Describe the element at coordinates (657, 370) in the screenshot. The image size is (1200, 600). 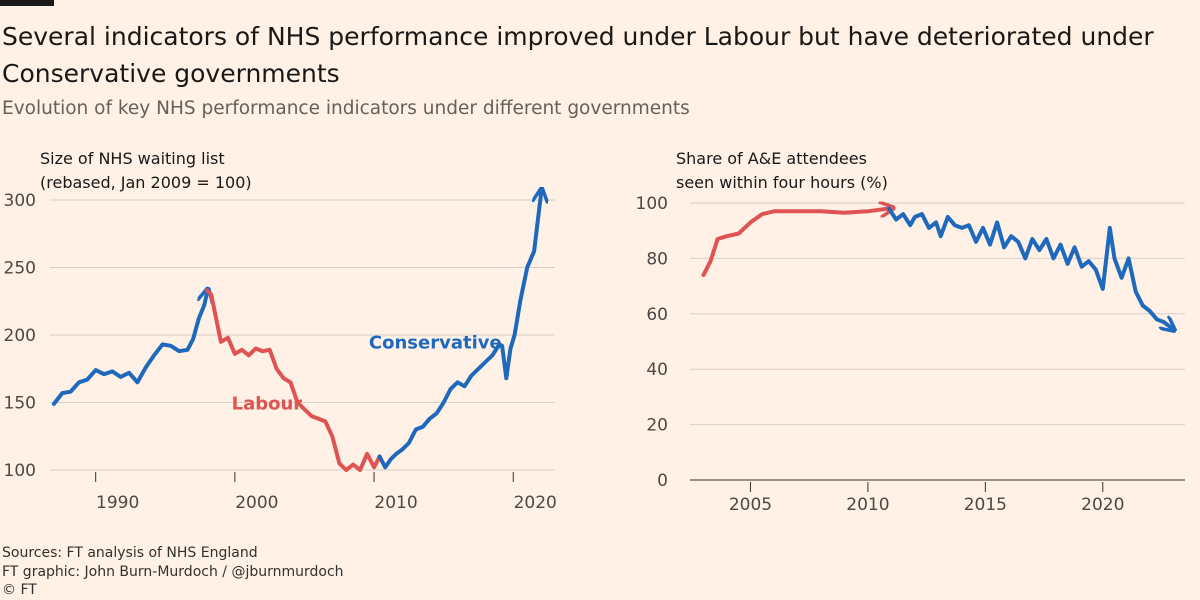
I see `y-tick-label: 40` at that location.